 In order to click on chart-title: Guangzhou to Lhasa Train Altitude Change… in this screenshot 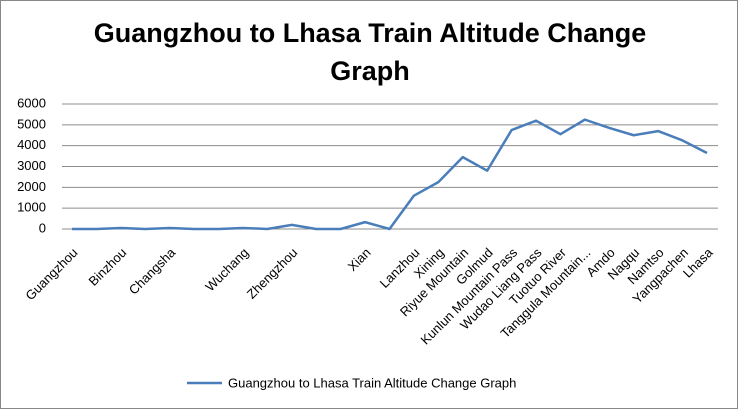, I will do `click(370, 52)`.